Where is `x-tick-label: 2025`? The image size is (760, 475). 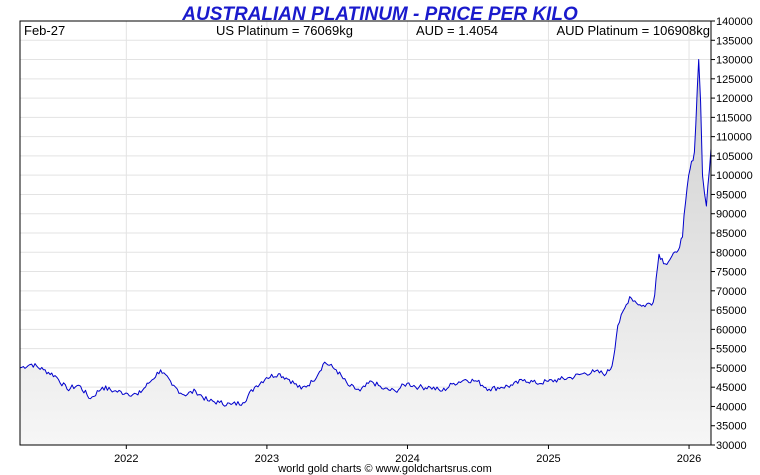
x-tick-label: 2025 is located at coordinates (548, 459).